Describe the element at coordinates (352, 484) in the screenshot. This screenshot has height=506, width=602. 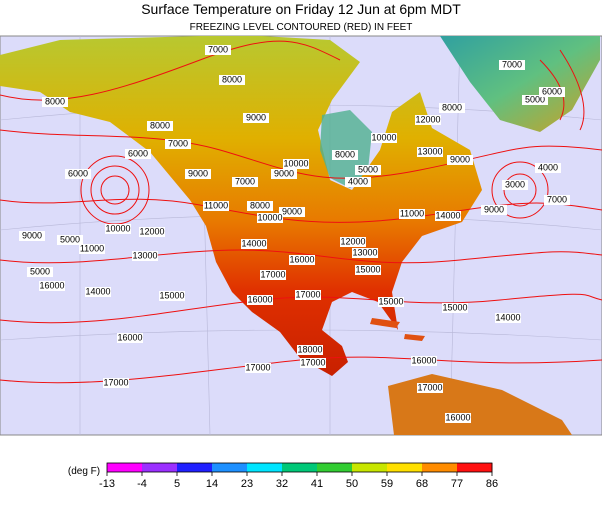
I see `colorbar-tick-label: 50` at that location.